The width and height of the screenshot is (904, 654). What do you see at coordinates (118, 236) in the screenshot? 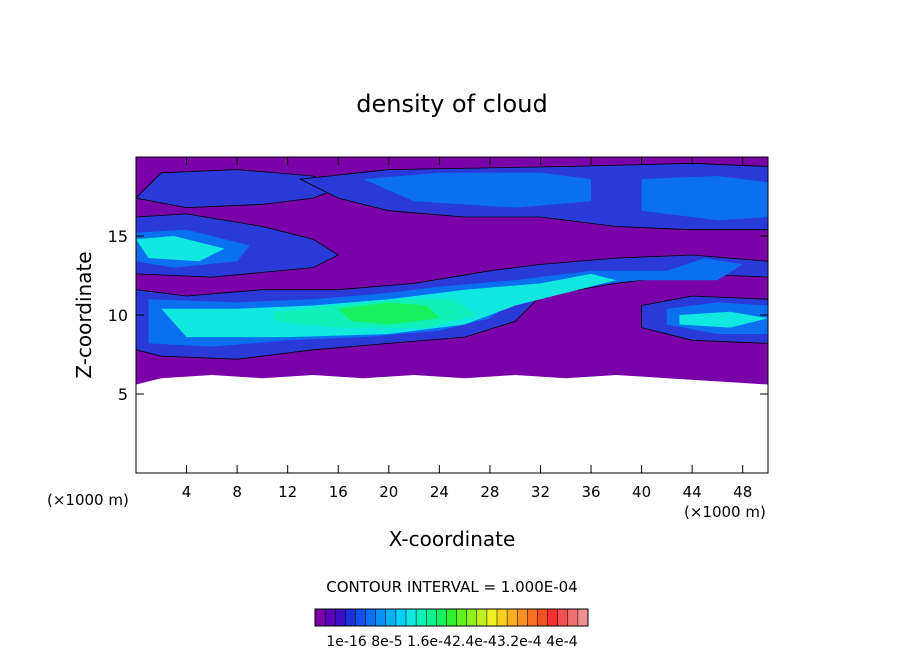
I see `y-tick-label: 15` at bounding box center [118, 236].